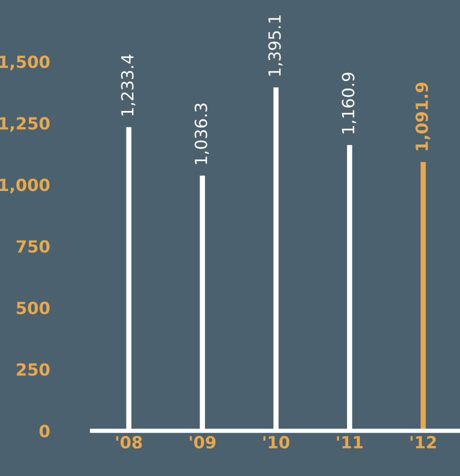 The height and width of the screenshot is (476, 460). Describe the element at coordinates (275, 45) in the screenshot. I see `data-label: 1,395.1` at that location.